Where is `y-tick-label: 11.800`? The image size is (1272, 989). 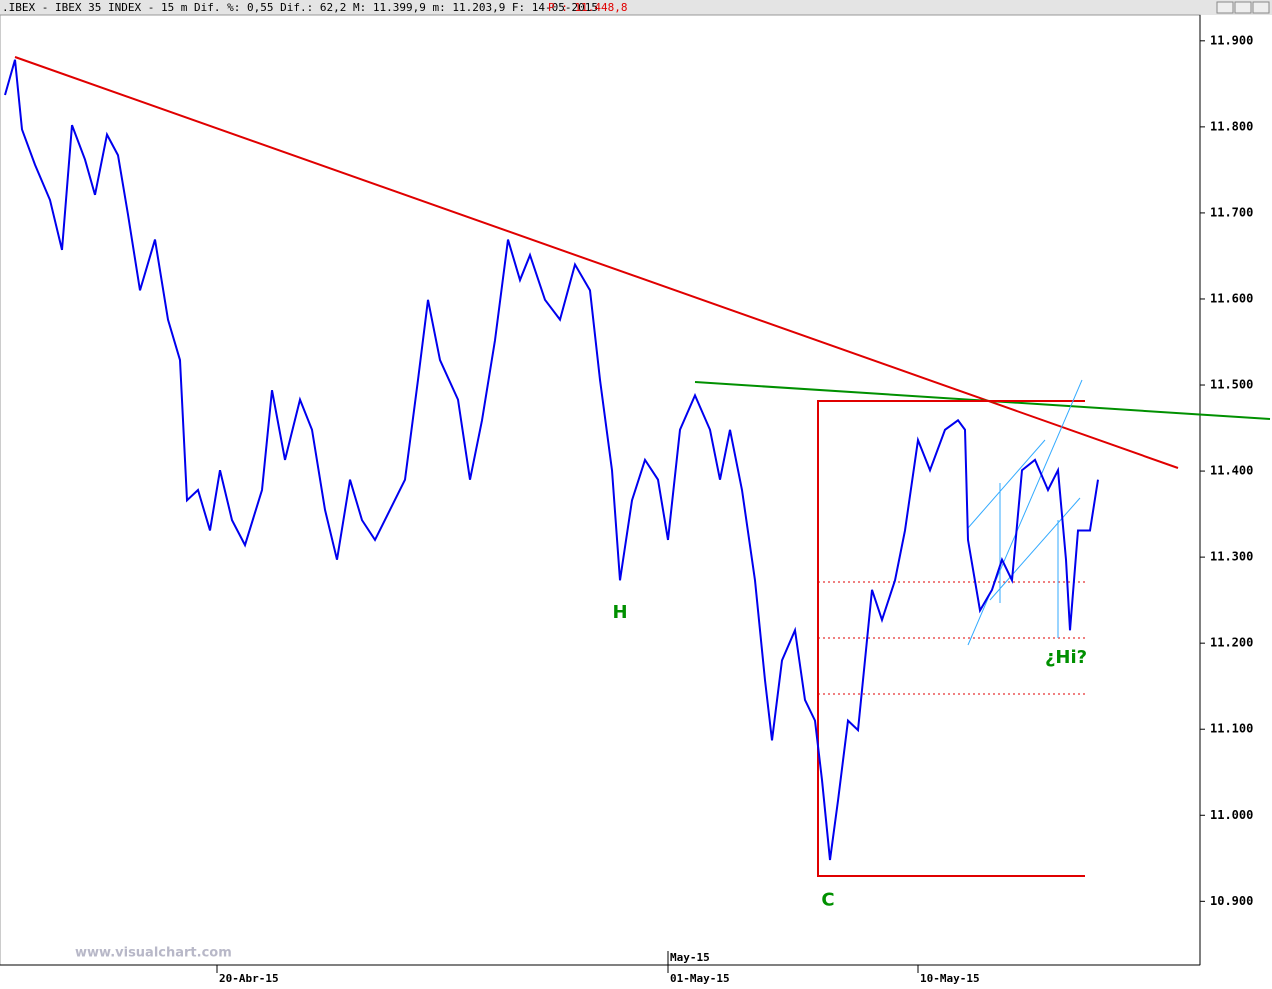
y-tick-label: 11.800 is located at coordinates (1231, 126).